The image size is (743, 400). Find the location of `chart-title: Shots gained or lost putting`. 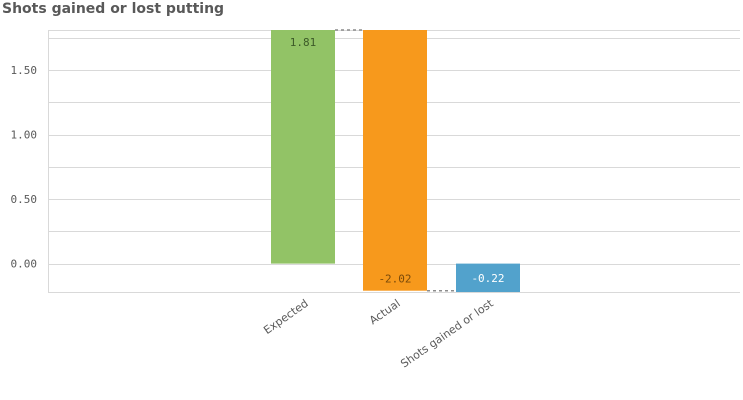

chart-title: Shots gained or lost putting is located at coordinates (113, 9).